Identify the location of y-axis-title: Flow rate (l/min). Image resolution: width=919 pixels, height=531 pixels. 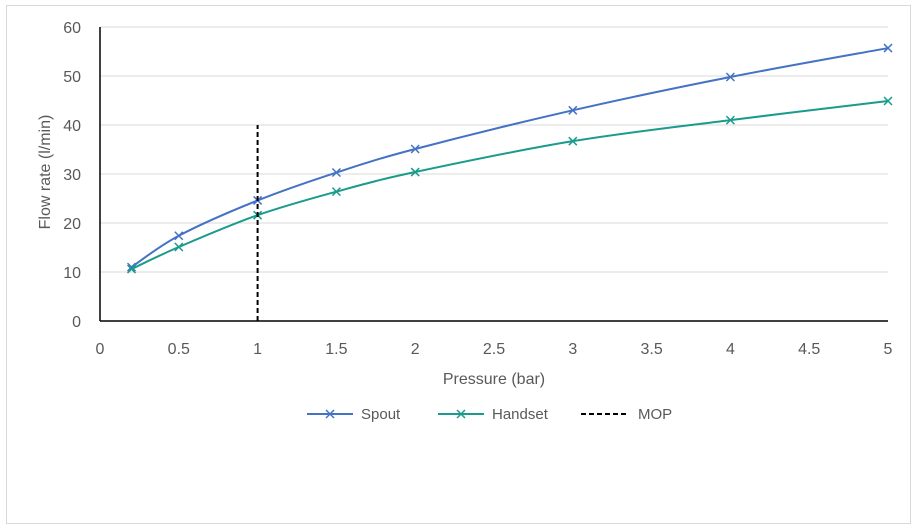
(45, 172).